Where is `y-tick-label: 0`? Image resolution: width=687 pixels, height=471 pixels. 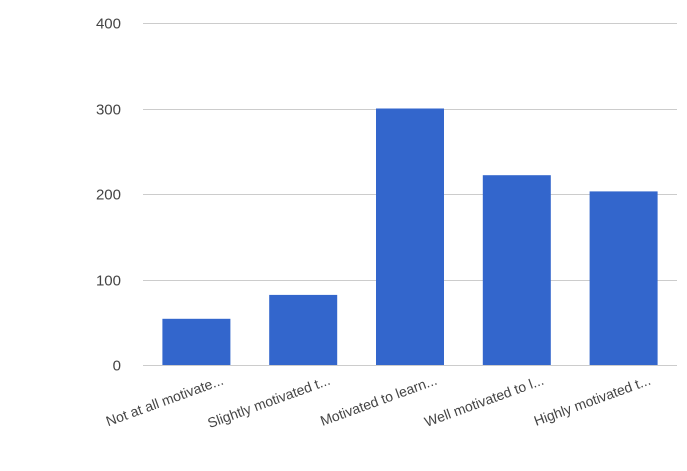 y-tick-label: 0 is located at coordinates (117, 366).